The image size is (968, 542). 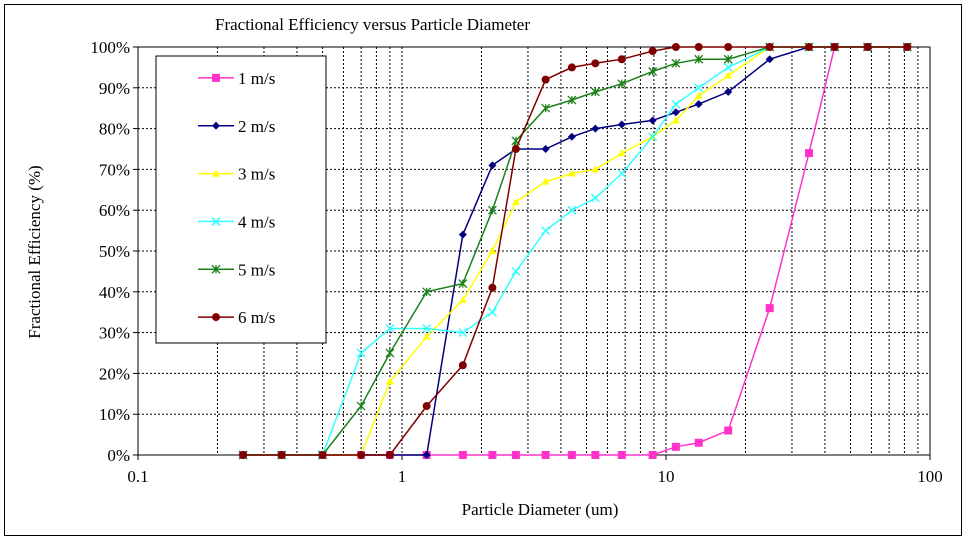 I want to click on legend-label: 5 m/s, so click(x=256, y=269).